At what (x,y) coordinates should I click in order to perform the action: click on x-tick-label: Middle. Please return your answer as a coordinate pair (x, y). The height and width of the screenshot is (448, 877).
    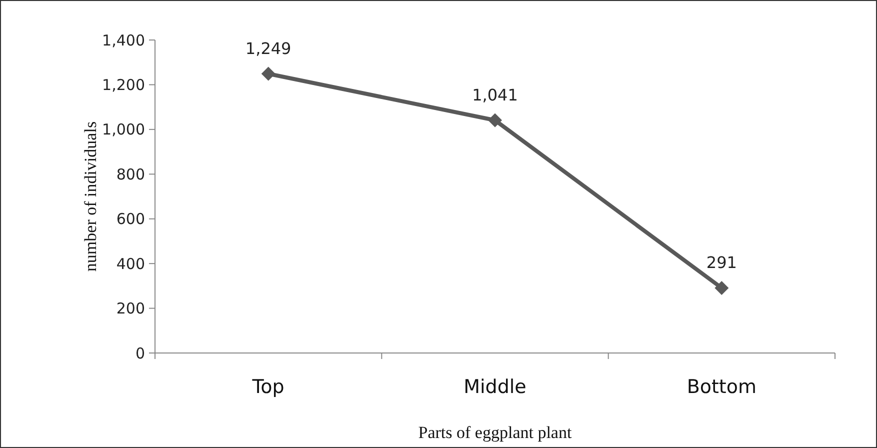
    Looking at the image, I should click on (495, 387).